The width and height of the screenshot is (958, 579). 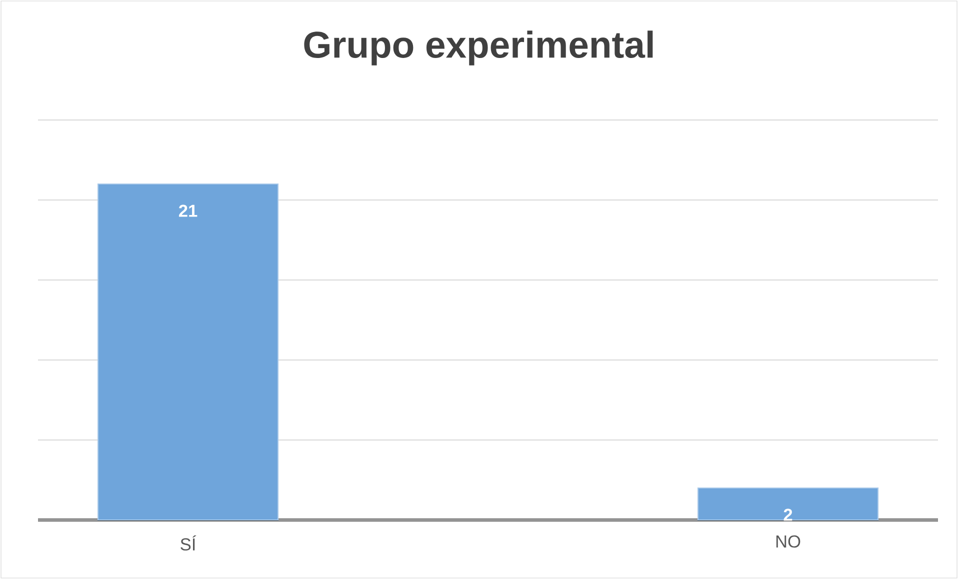 I want to click on data-label: 21, so click(x=188, y=210).